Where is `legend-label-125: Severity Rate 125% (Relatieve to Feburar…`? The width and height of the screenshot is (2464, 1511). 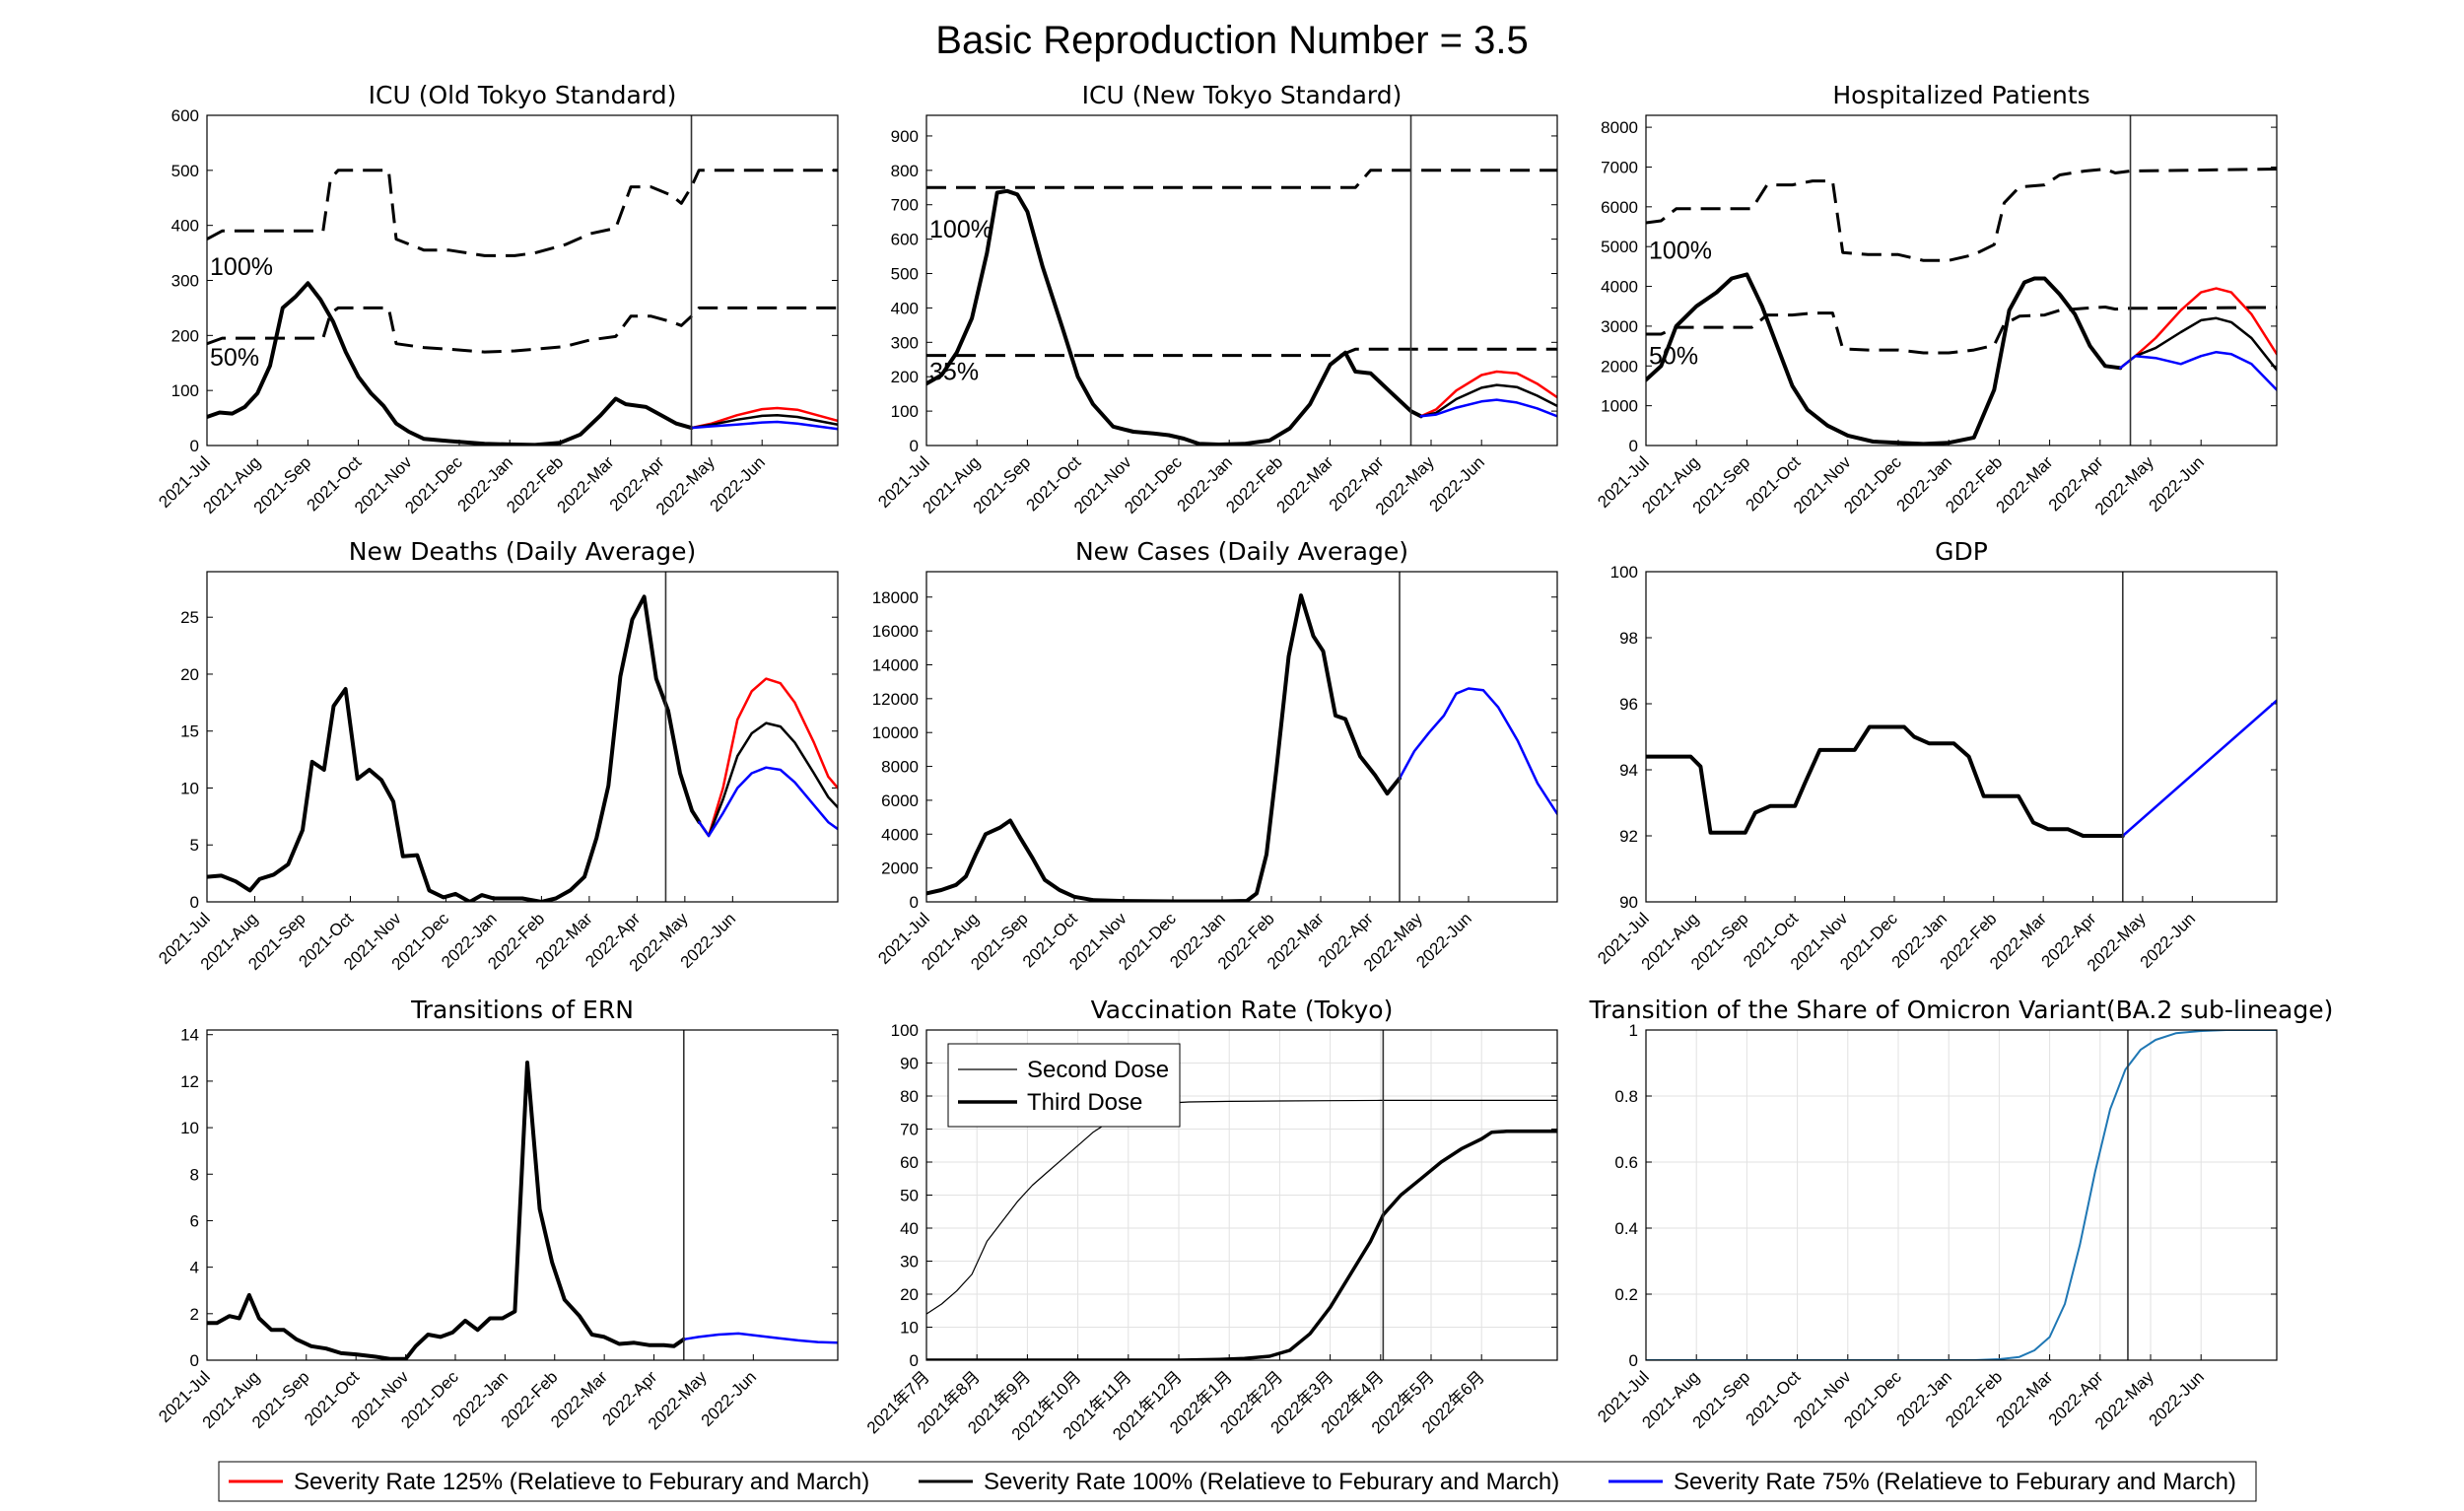
legend-label-125: Severity Rate 125% (Relatieve to Feburar… is located at coordinates (581, 1482).